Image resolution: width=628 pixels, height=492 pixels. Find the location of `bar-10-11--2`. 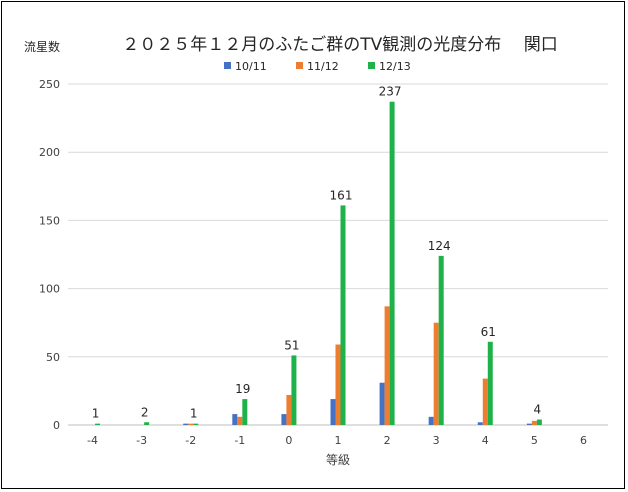

bar-10-11--2 is located at coordinates (186, 424).